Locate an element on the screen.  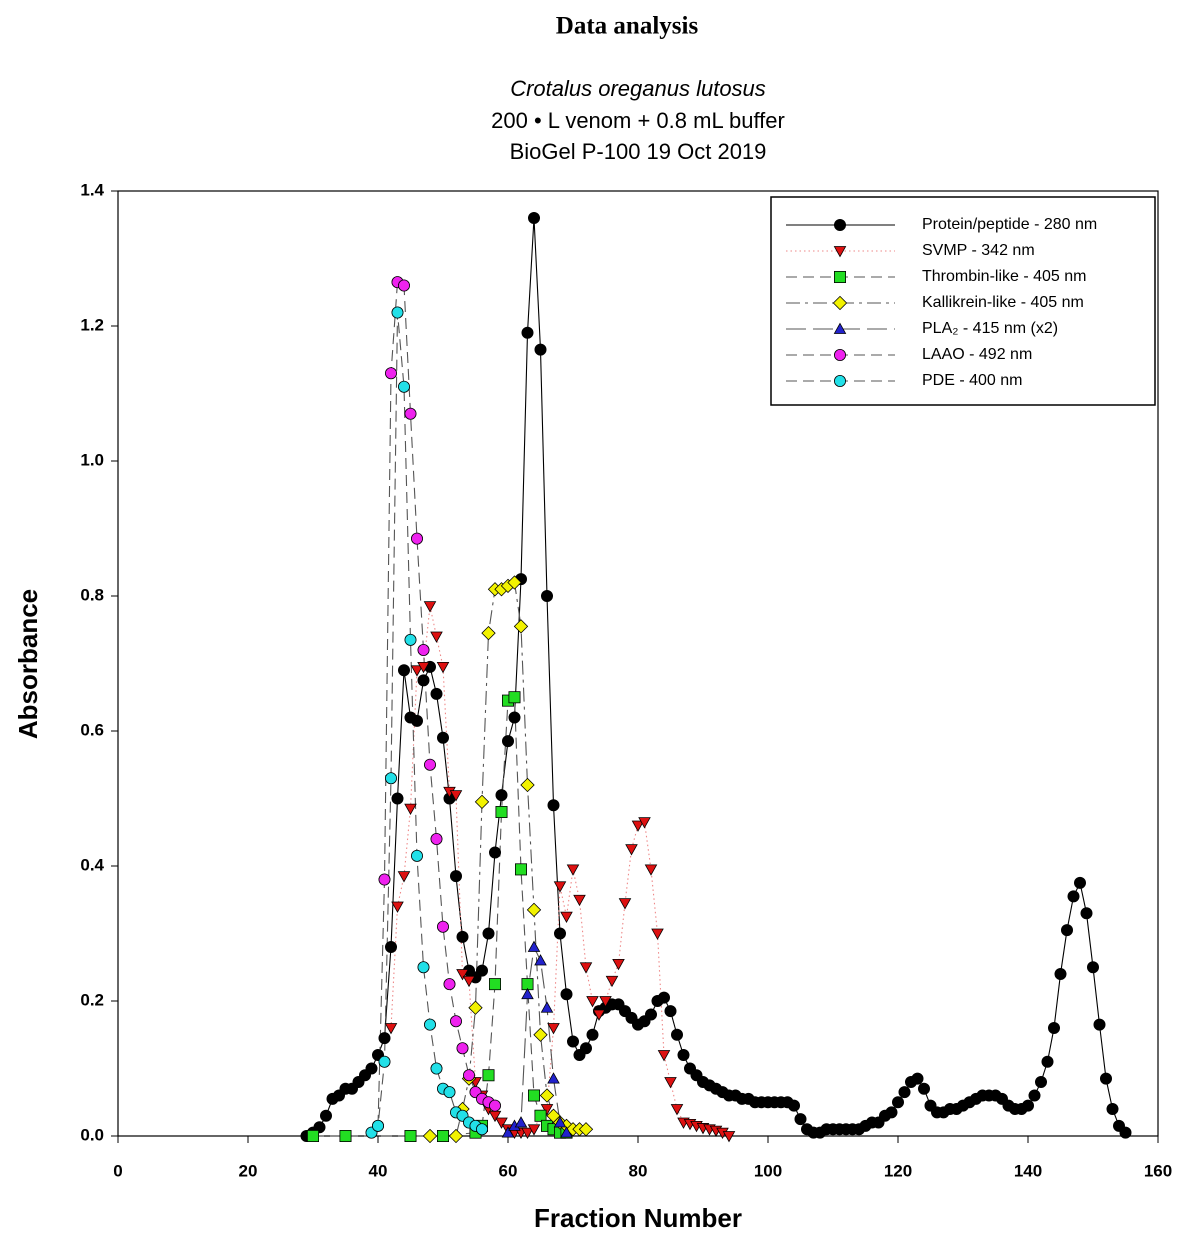
x-tick-label: 160 is located at coordinates (1158, 1170).